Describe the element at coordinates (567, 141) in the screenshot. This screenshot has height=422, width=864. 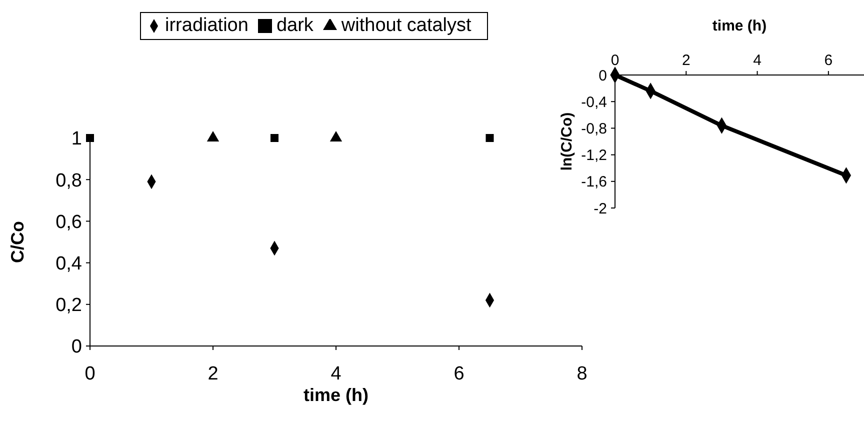
I see `y-axis-title: ln(C/Co)` at that location.